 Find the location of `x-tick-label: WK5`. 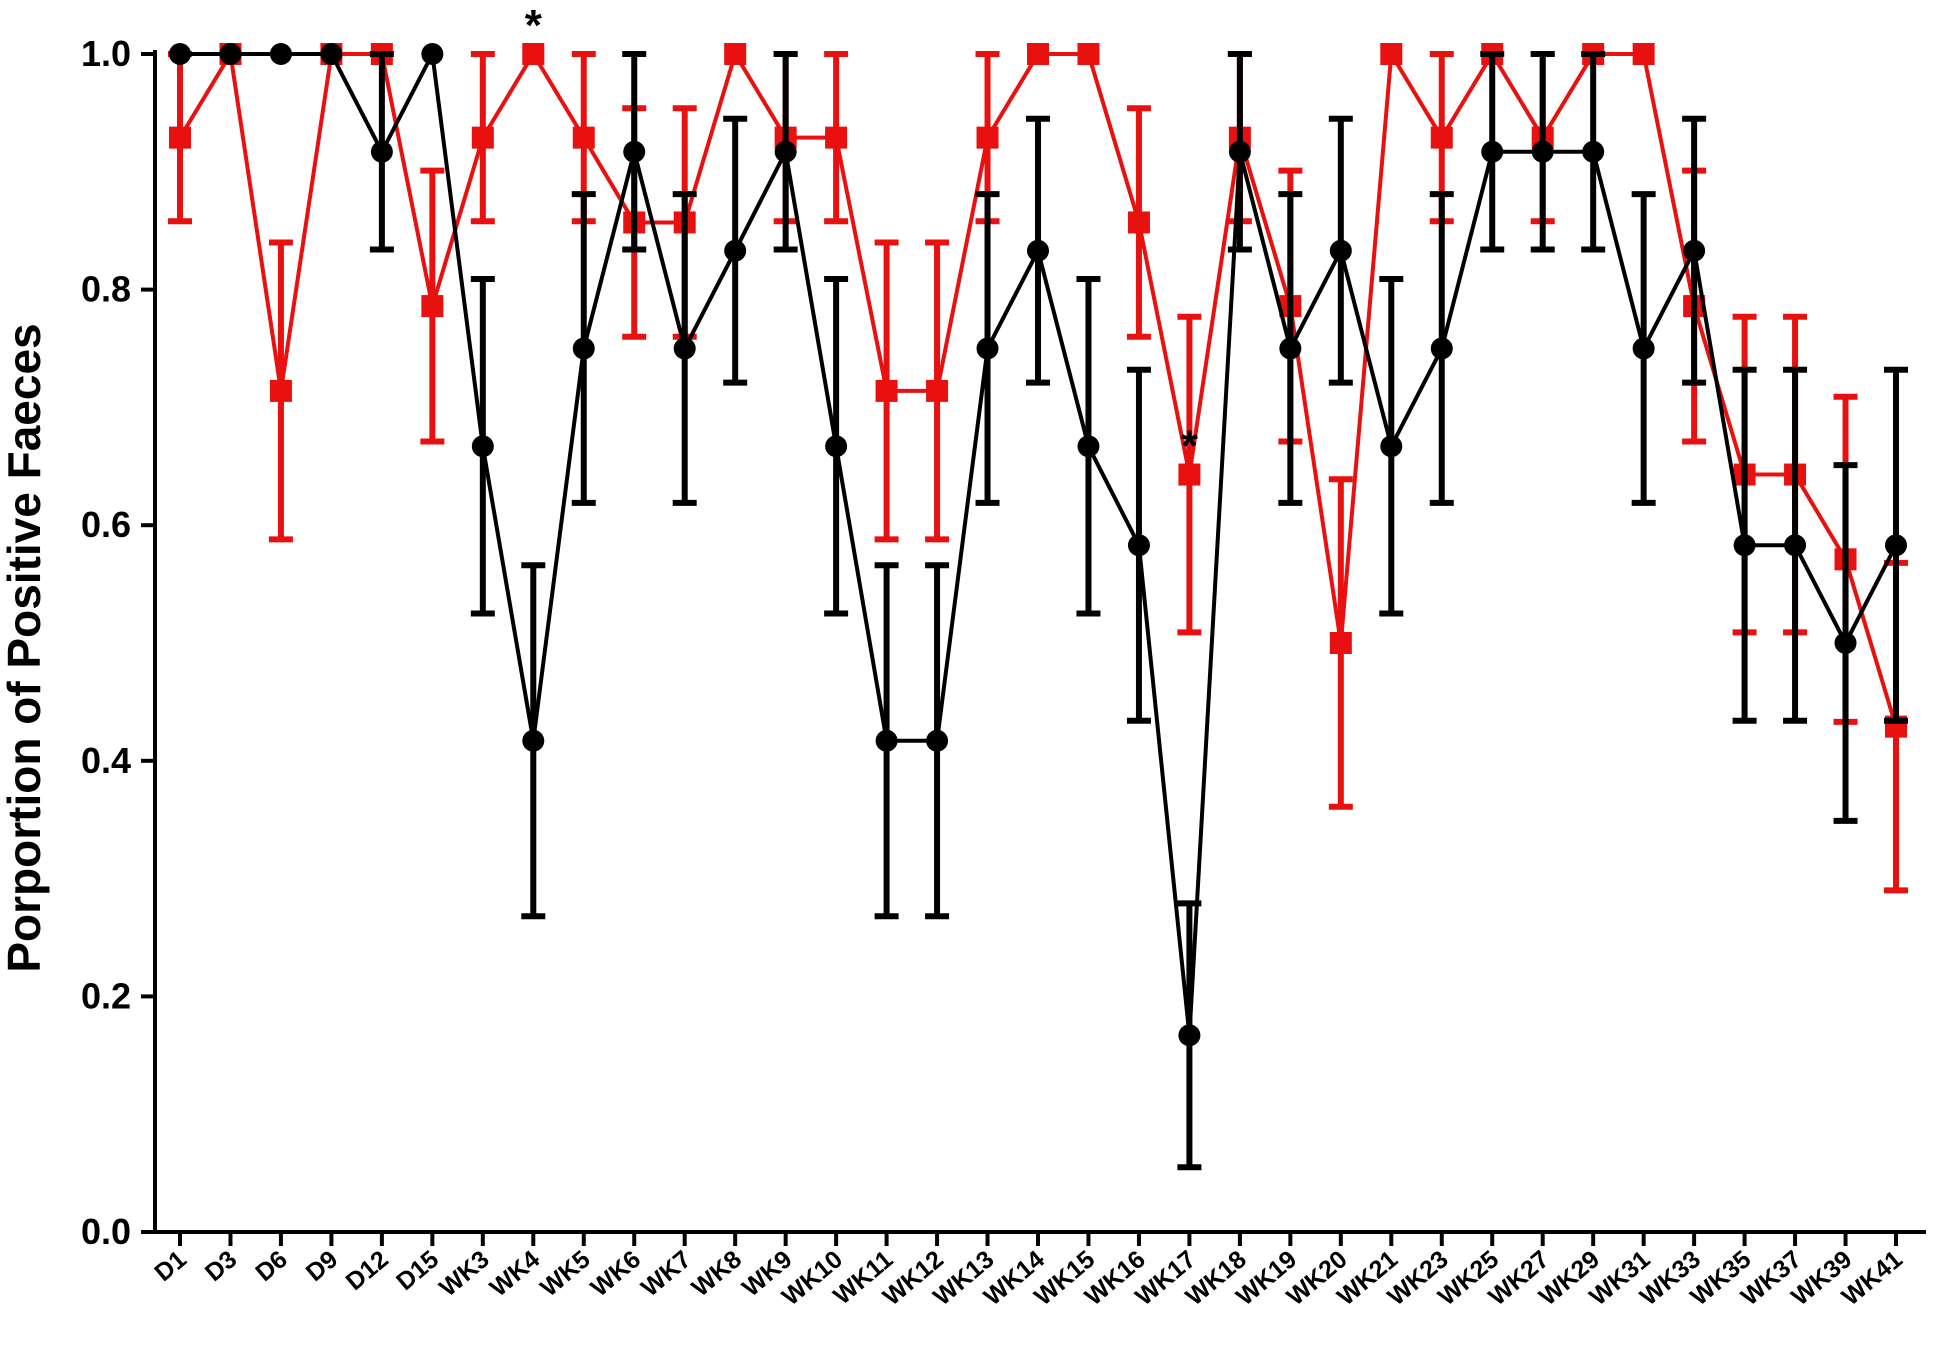

x-tick-label: WK5 is located at coordinates (565, 1273).